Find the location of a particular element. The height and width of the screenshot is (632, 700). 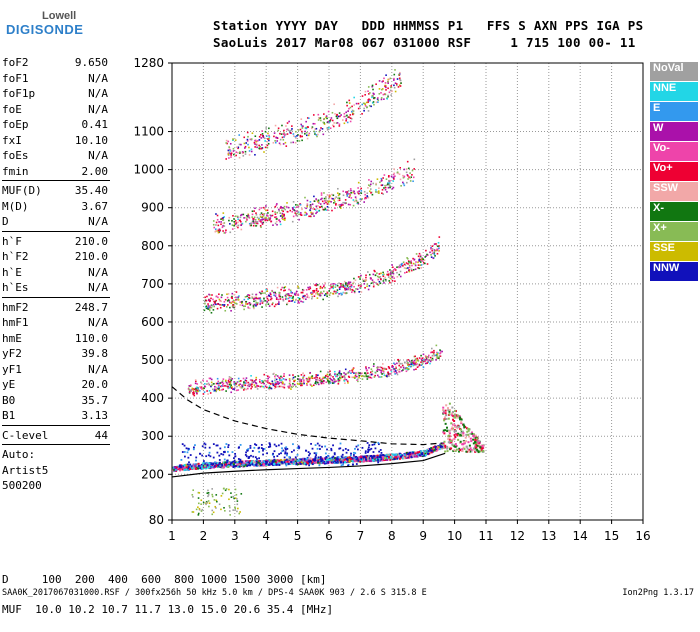

x-tick-label: 10 is located at coordinates (454, 536).